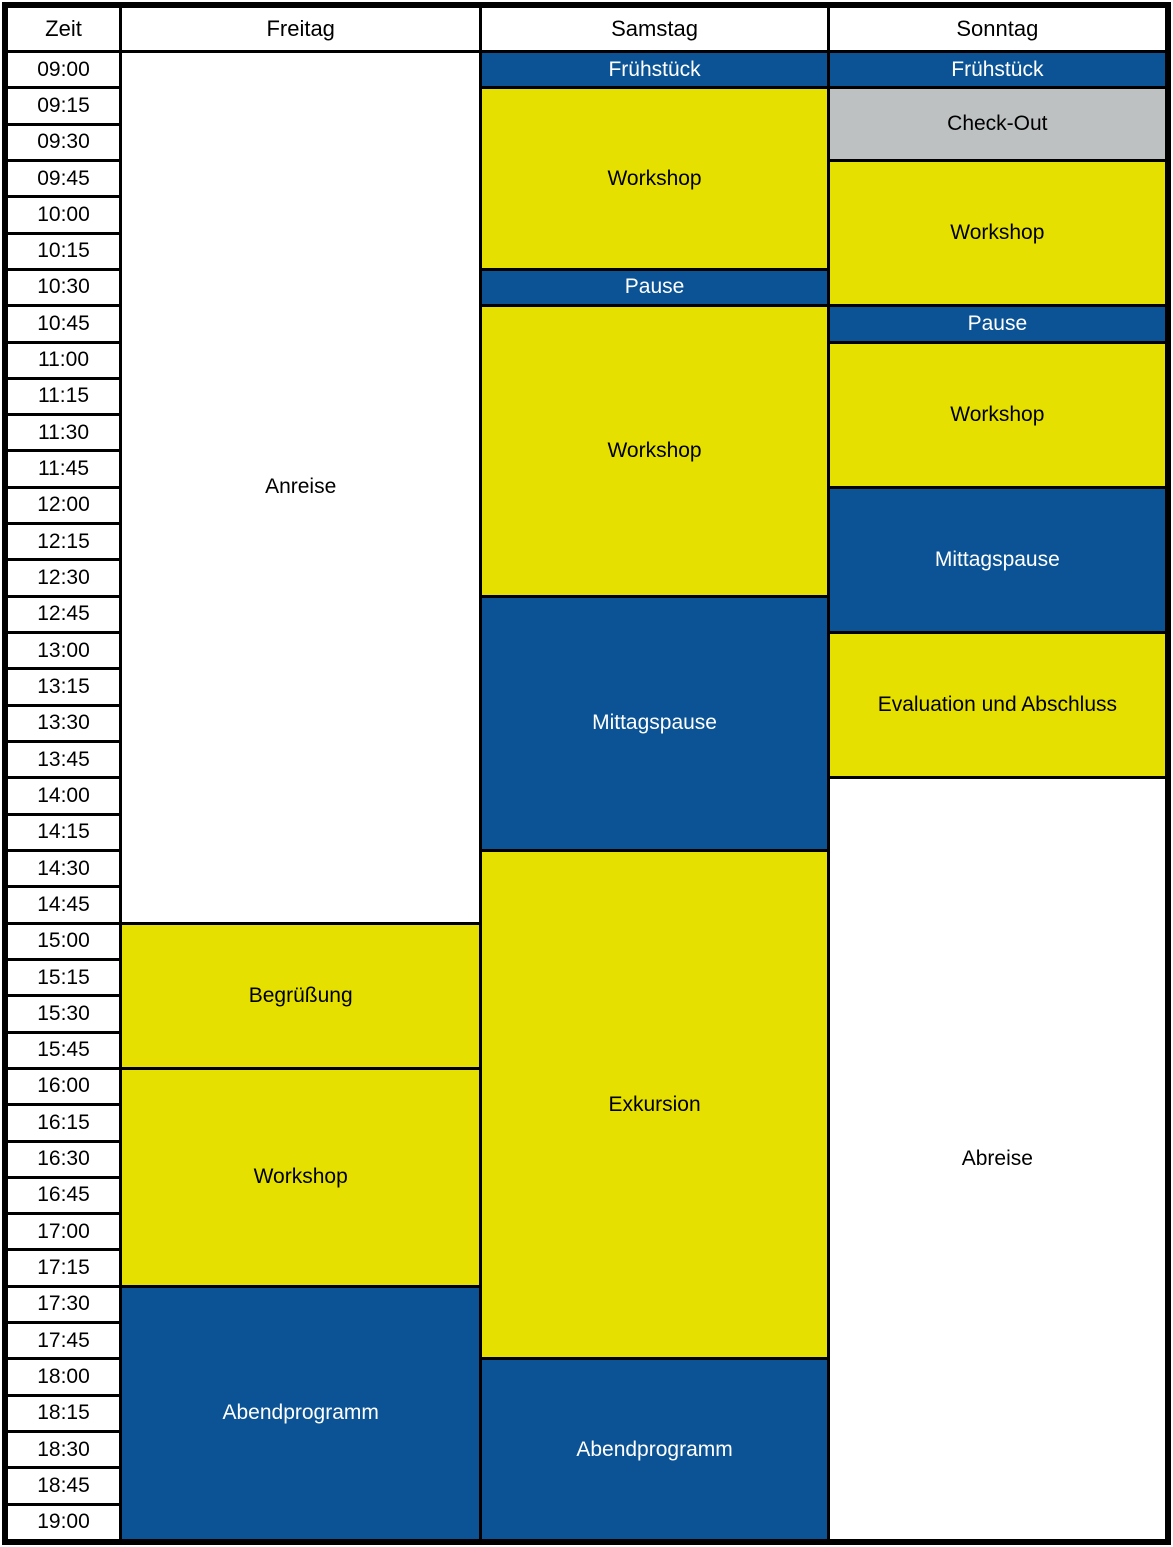 This screenshot has height=1547, width=1173. Describe the element at coordinates (63, 796) in the screenshot. I see `time-cell-1400: 14:00` at that location.